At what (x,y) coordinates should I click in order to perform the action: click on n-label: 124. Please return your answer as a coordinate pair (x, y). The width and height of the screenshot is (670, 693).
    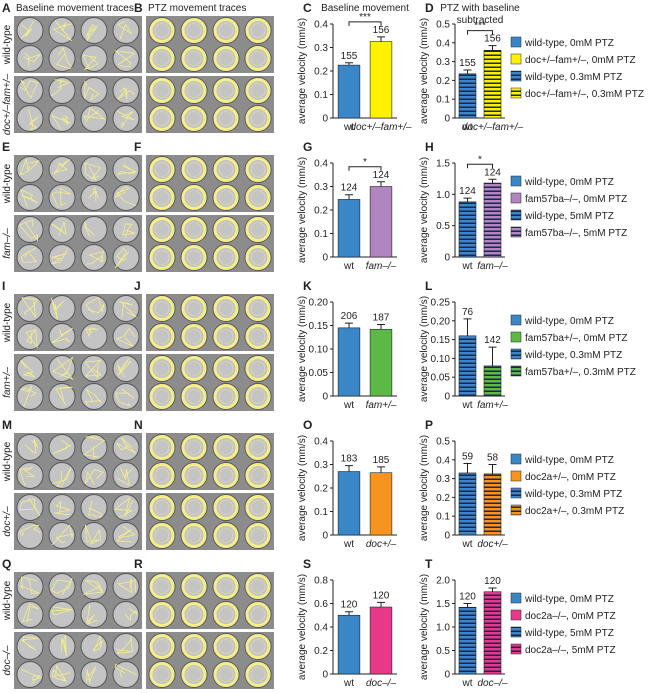
    Looking at the image, I should click on (381, 175).